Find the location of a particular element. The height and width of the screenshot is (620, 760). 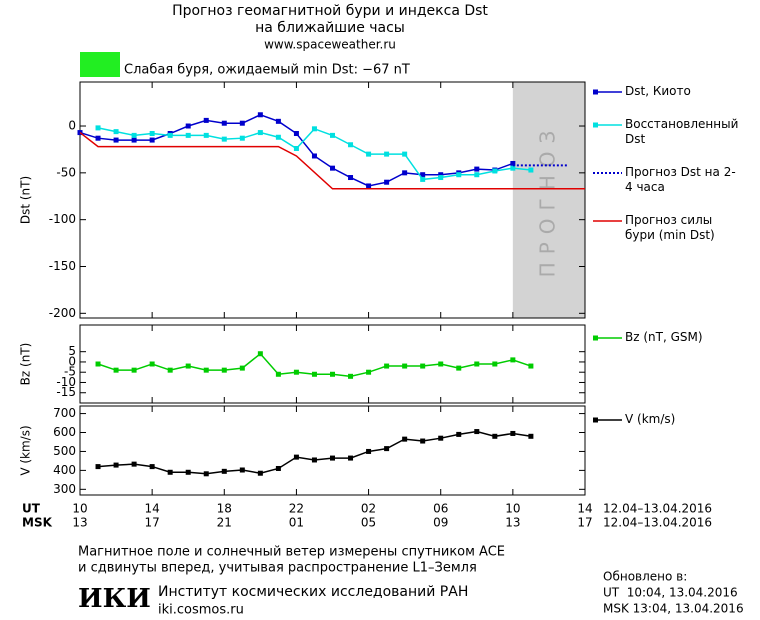

x-tick-label: 02 is located at coordinates (368, 509).